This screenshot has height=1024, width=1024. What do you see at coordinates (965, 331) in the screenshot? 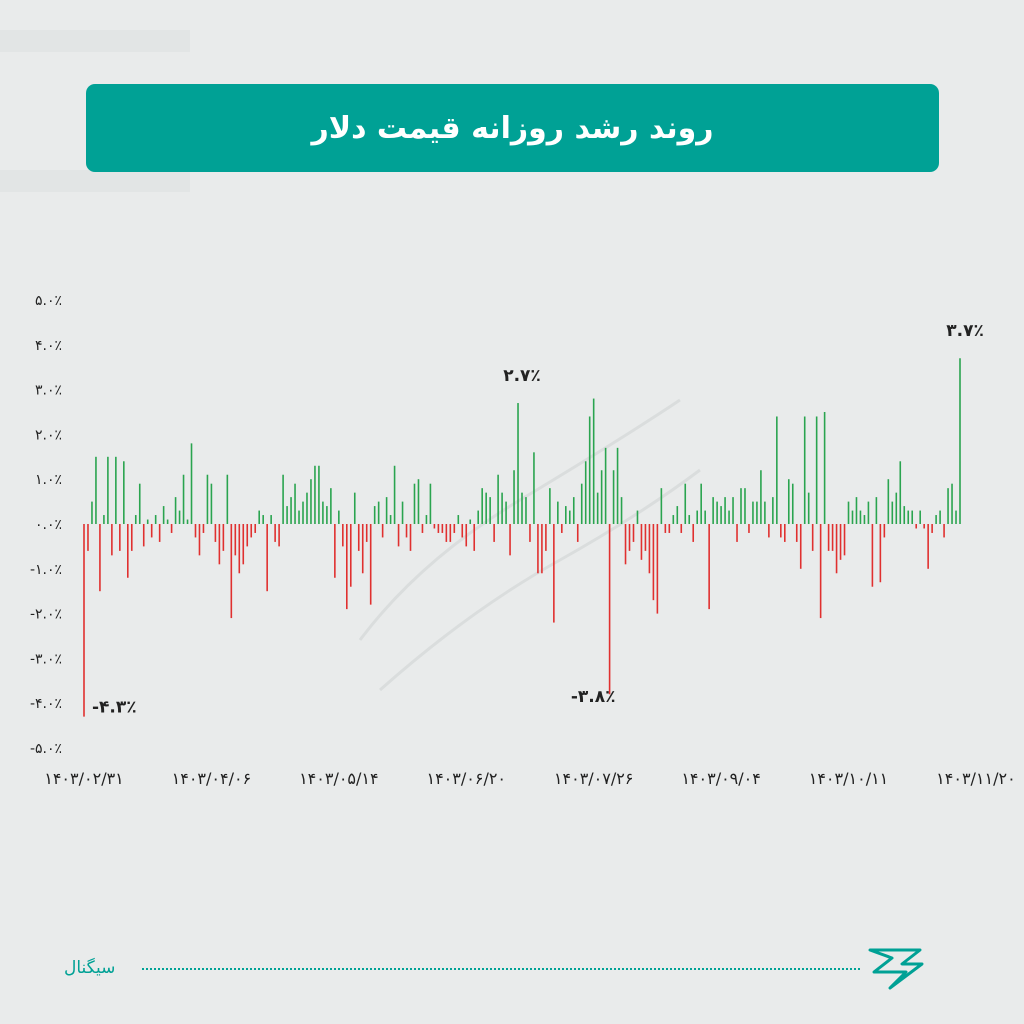
I see `data-annotation: ۳.۷٪` at bounding box center [965, 331].